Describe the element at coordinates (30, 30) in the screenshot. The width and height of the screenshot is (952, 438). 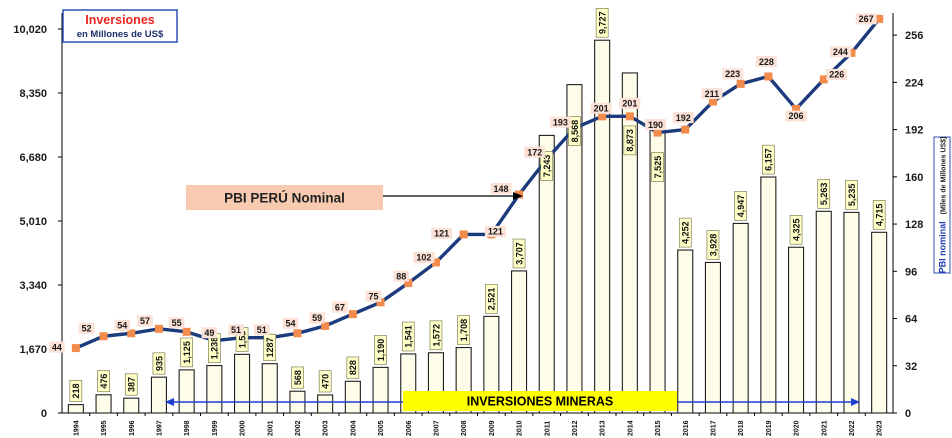
I see `y-left-tick-label: 10,020` at that location.